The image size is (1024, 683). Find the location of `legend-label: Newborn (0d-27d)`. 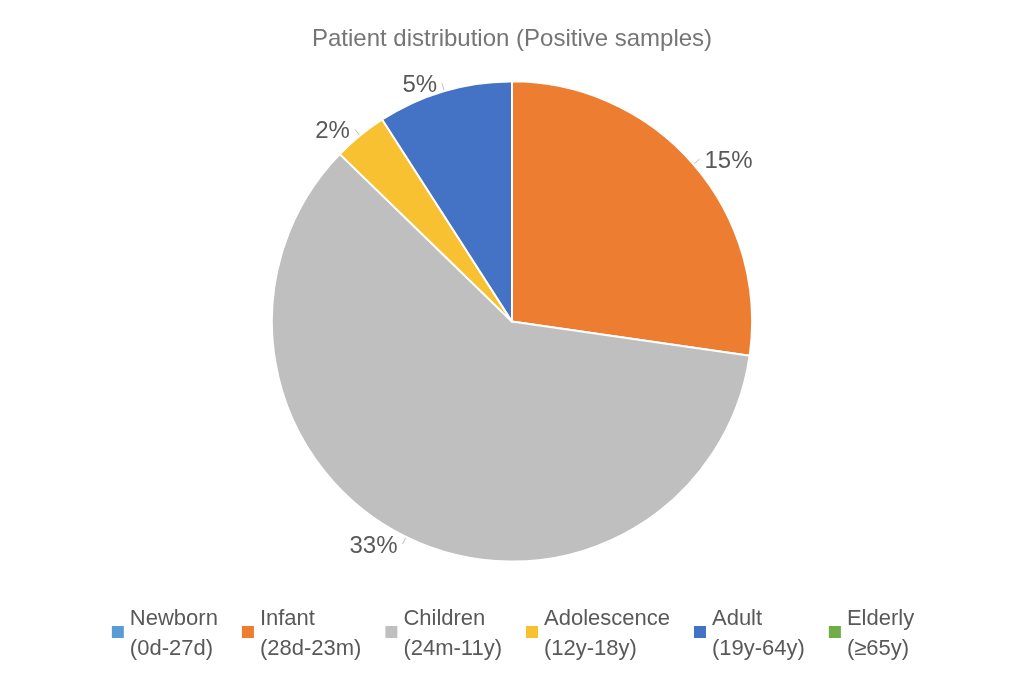

legend-label: Newborn (0d-27d) is located at coordinates (173, 632).